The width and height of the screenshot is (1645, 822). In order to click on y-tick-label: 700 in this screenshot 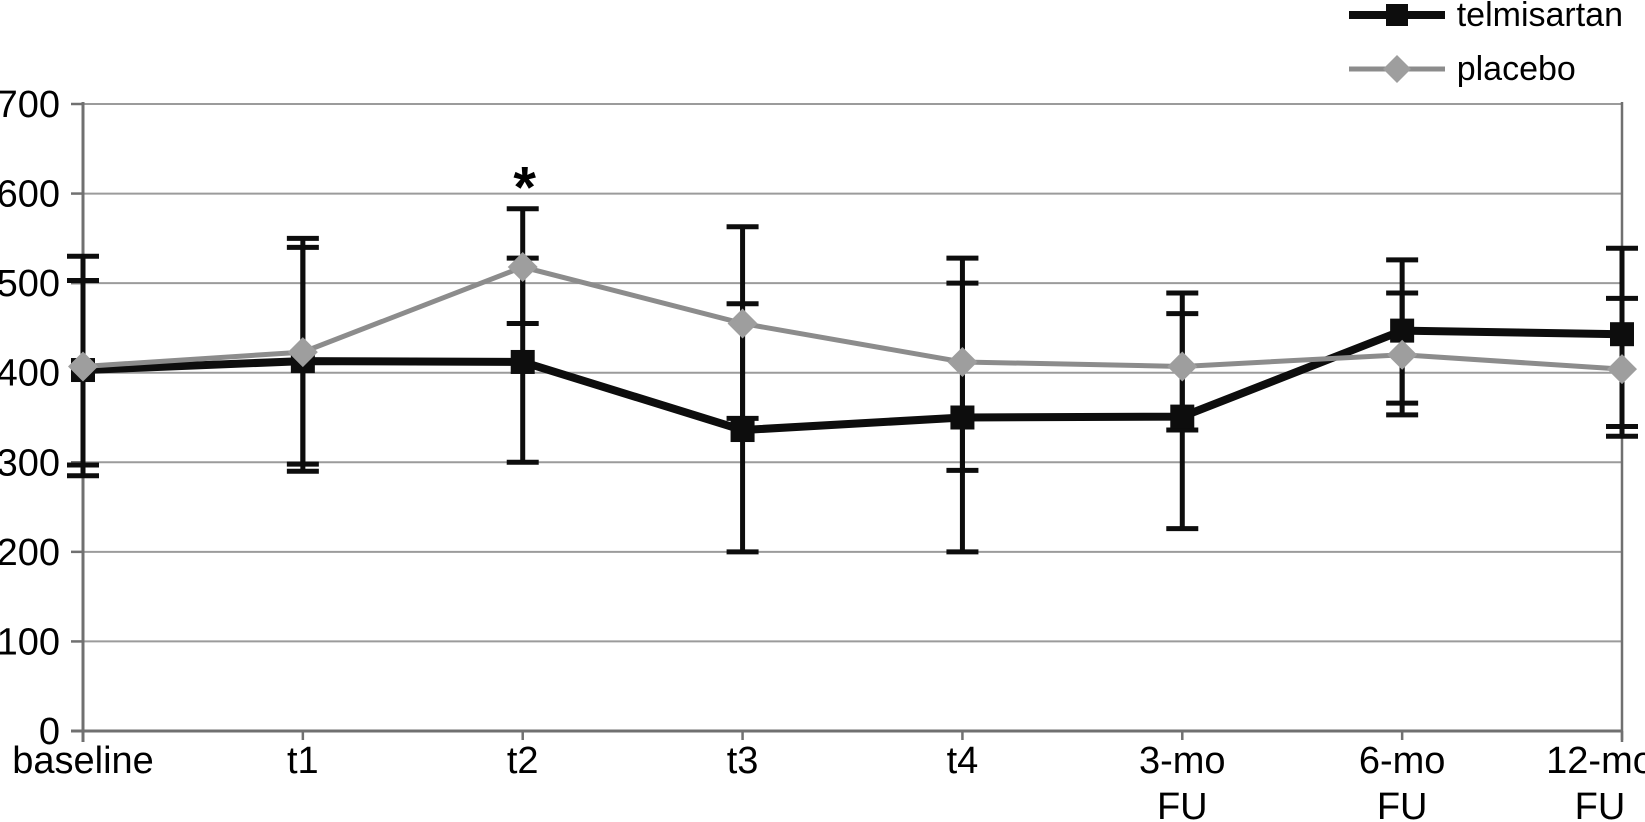, I will do `click(30, 105)`.